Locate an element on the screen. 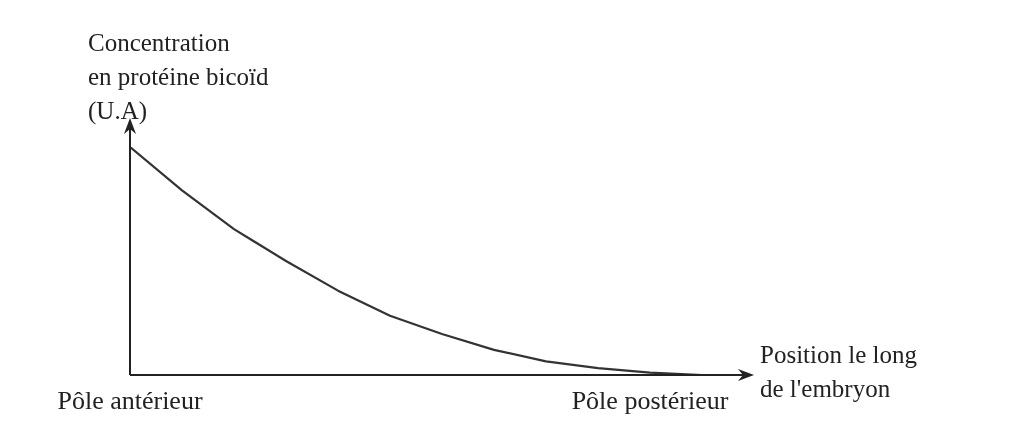  y-axis-title: Concentration en protéine bicoïd (U.A) is located at coordinates (178, 77).